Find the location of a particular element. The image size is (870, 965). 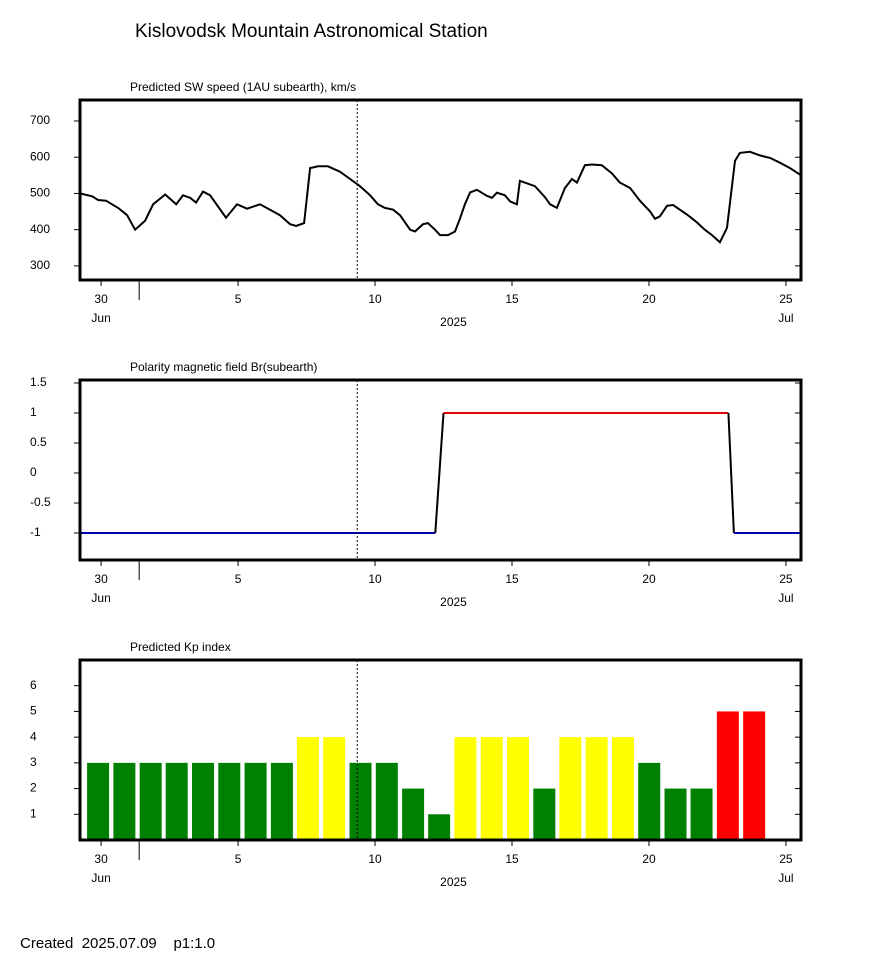

y-tick-label: 700 is located at coordinates (40, 120).